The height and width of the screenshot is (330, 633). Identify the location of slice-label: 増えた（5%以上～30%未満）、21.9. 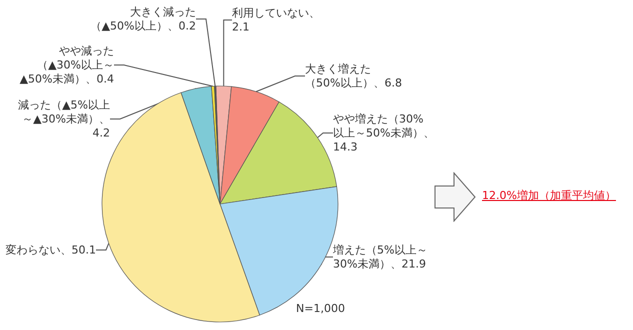
(380, 257).